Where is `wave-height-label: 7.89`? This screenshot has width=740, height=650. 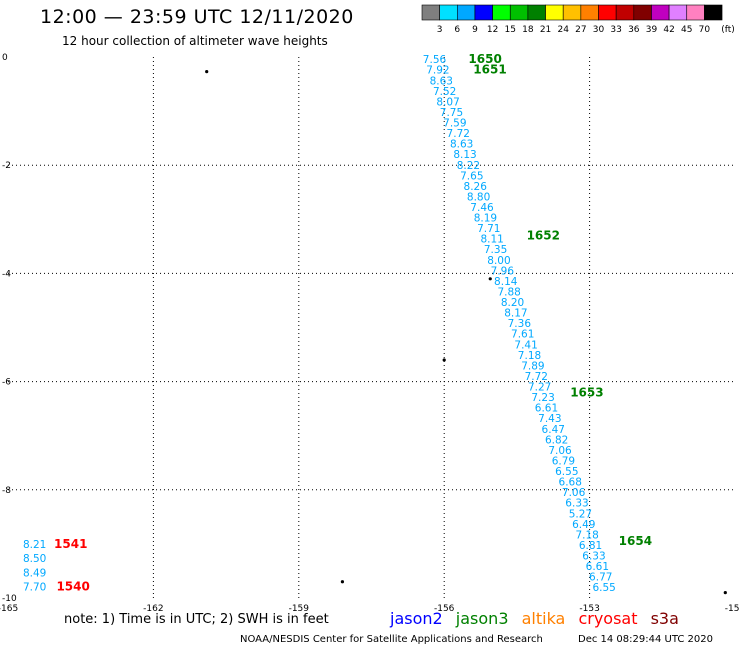 wave-height-label: 7.89 is located at coordinates (532, 366).